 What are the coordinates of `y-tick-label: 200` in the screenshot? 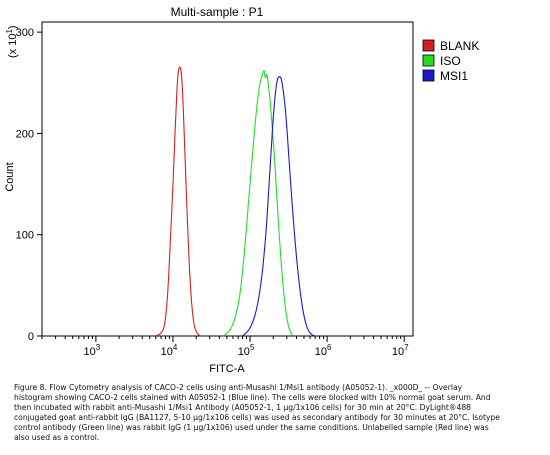 It's located at (25, 134).